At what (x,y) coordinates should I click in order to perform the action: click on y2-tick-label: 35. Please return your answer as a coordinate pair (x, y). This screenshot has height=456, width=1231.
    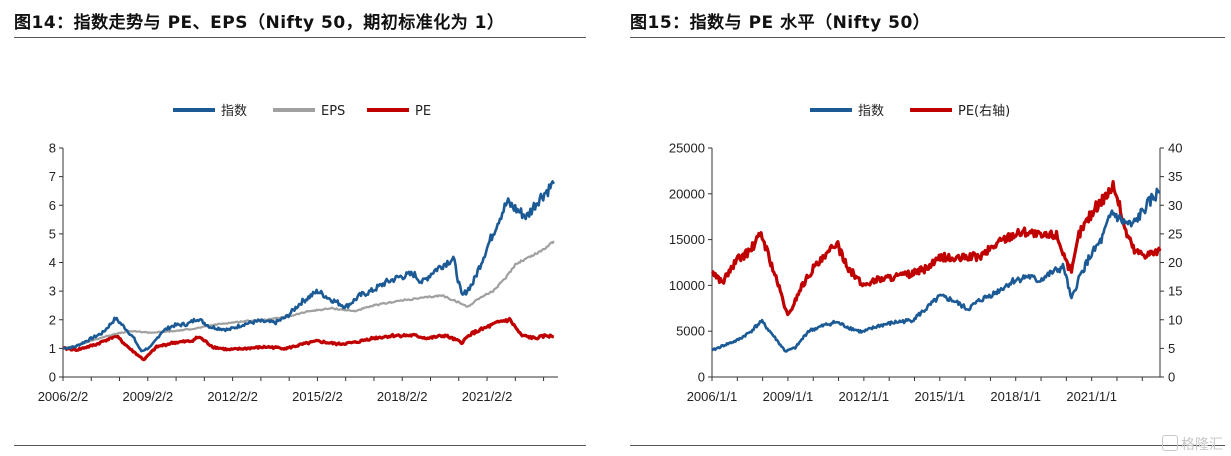
    Looking at the image, I should click on (1175, 176).